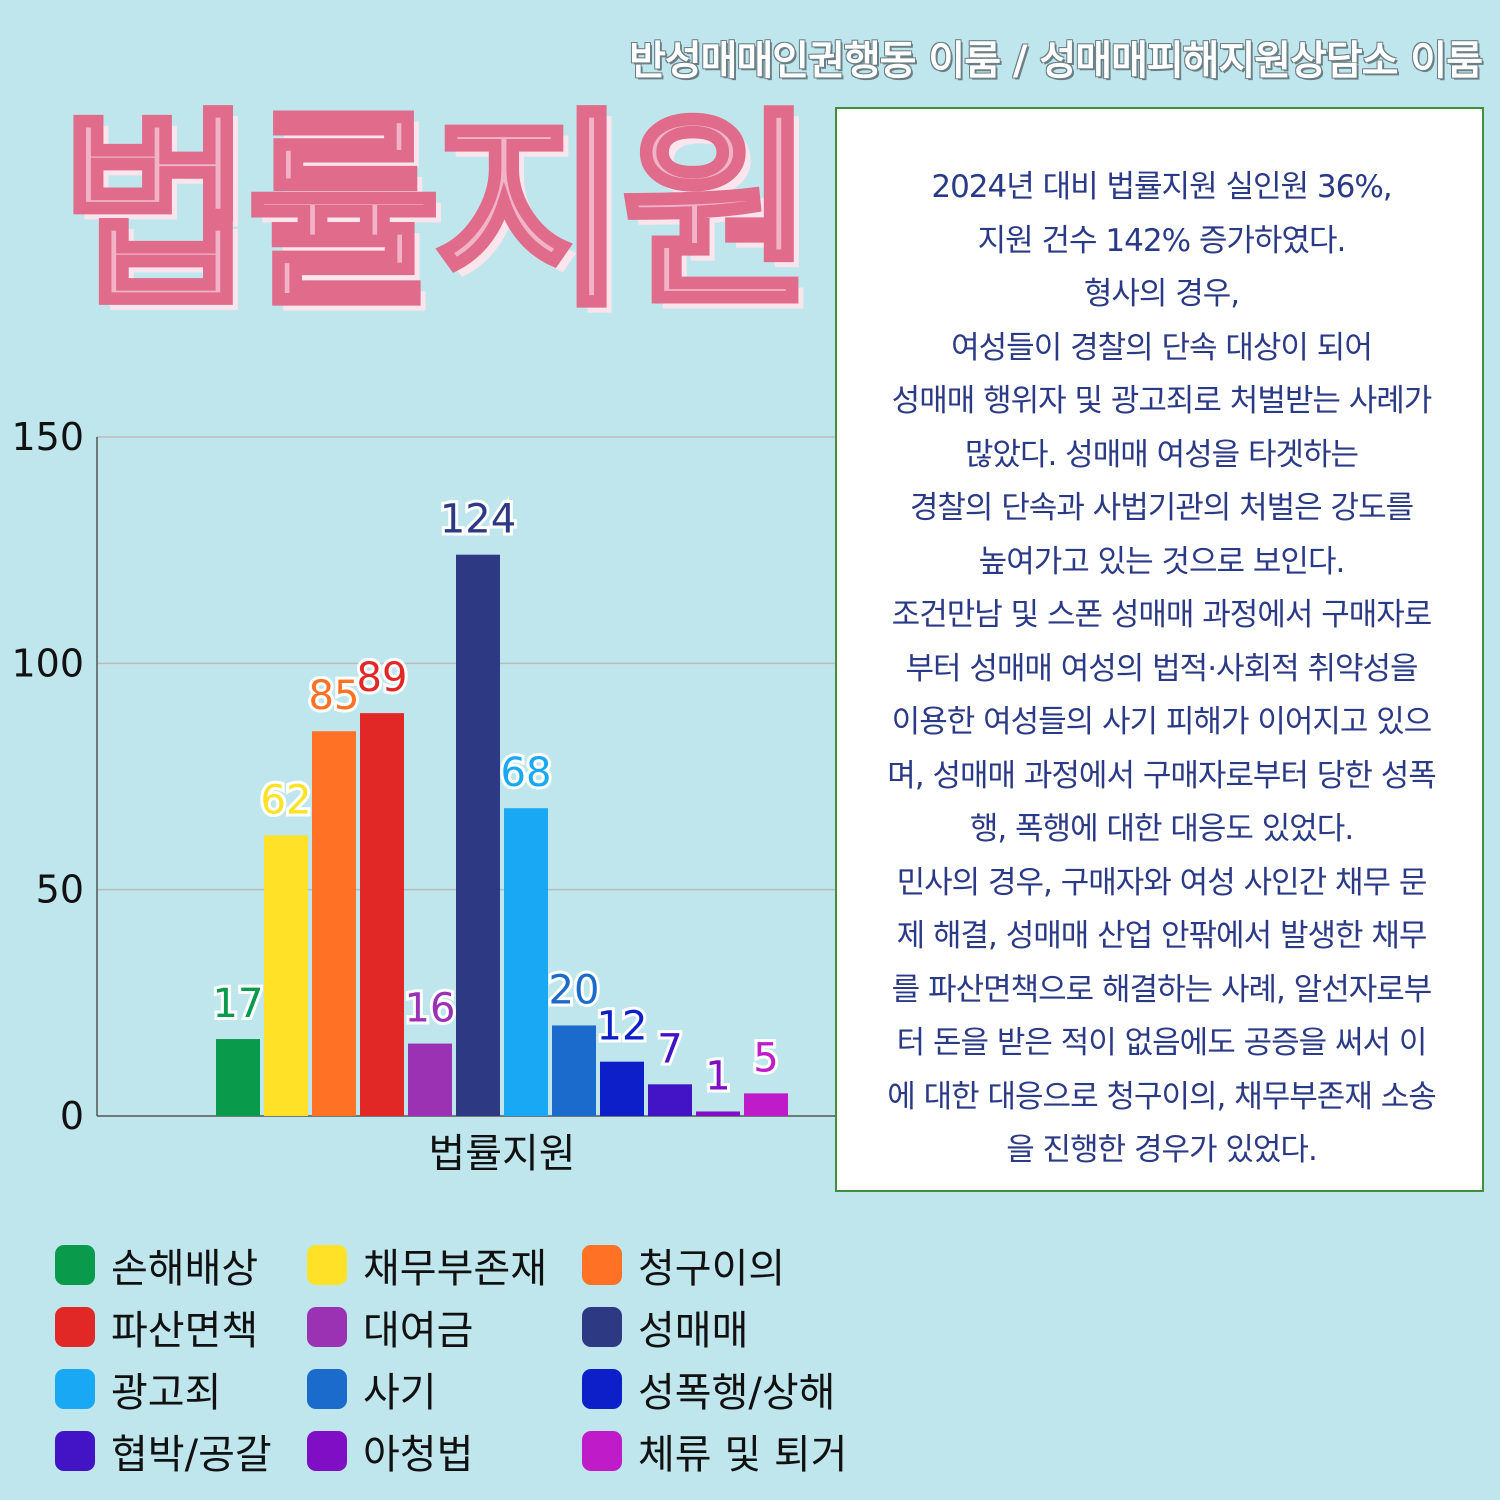 The image size is (1500, 1500). Describe the element at coordinates (737, 1393) in the screenshot. I see `legend-label: 성폭행/상해` at that location.